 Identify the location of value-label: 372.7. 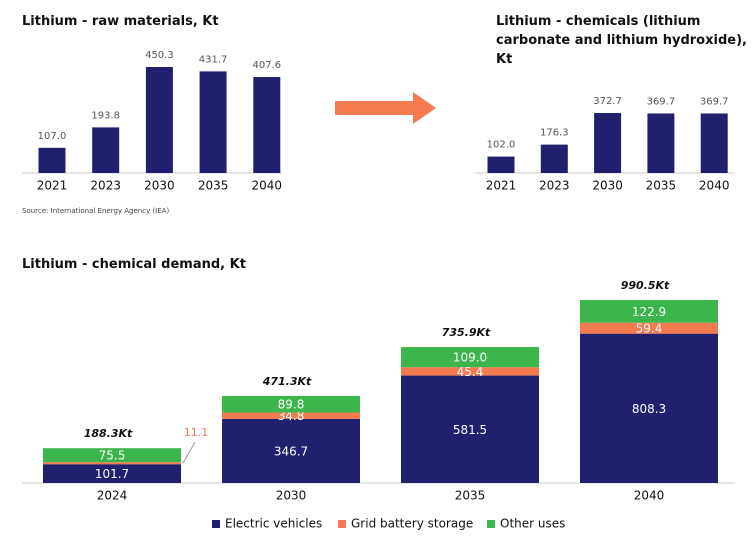
(607, 101).